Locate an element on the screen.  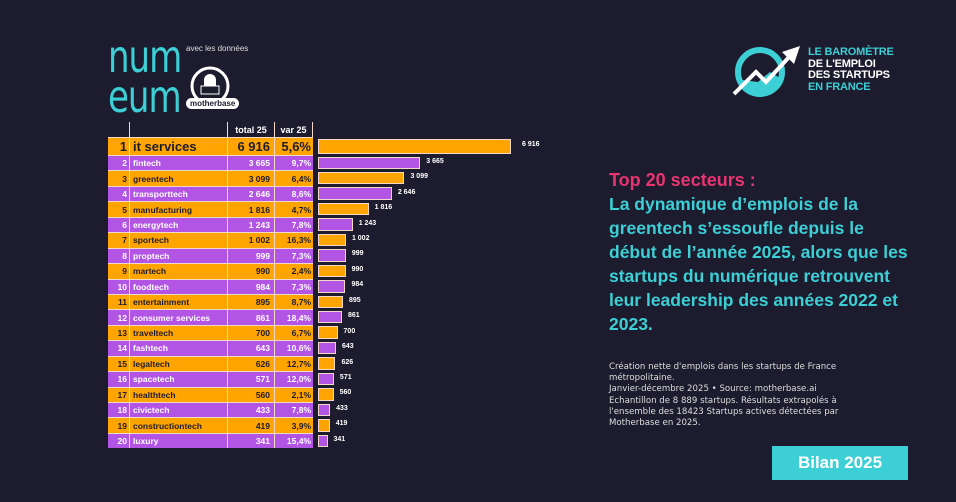
barometer-line: DES STARTUPS is located at coordinates (849, 75).